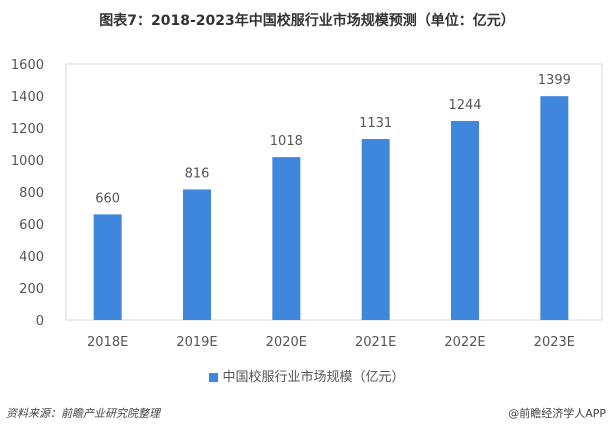 This screenshot has width=614, height=434. What do you see at coordinates (196, 342) in the screenshot?
I see `x-tick-label: 2019E` at bounding box center [196, 342].